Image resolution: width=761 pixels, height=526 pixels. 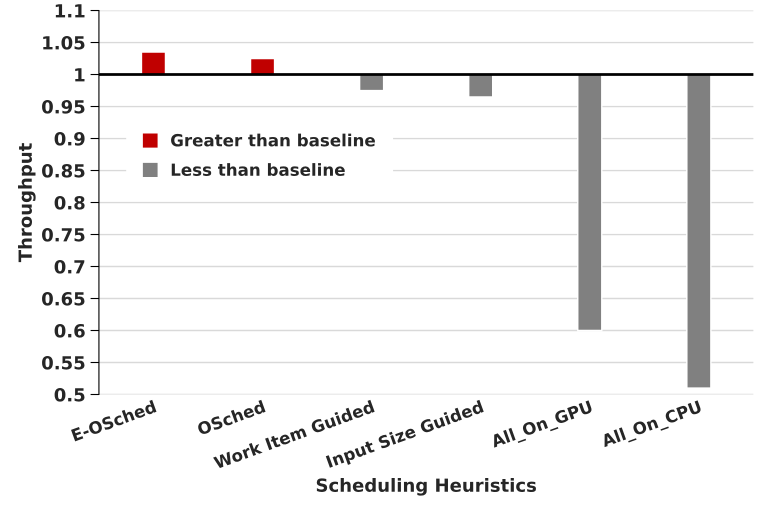 What do you see at coordinates (258, 169) in the screenshot?
I see `legend-label: Less than baseline` at bounding box center [258, 169].